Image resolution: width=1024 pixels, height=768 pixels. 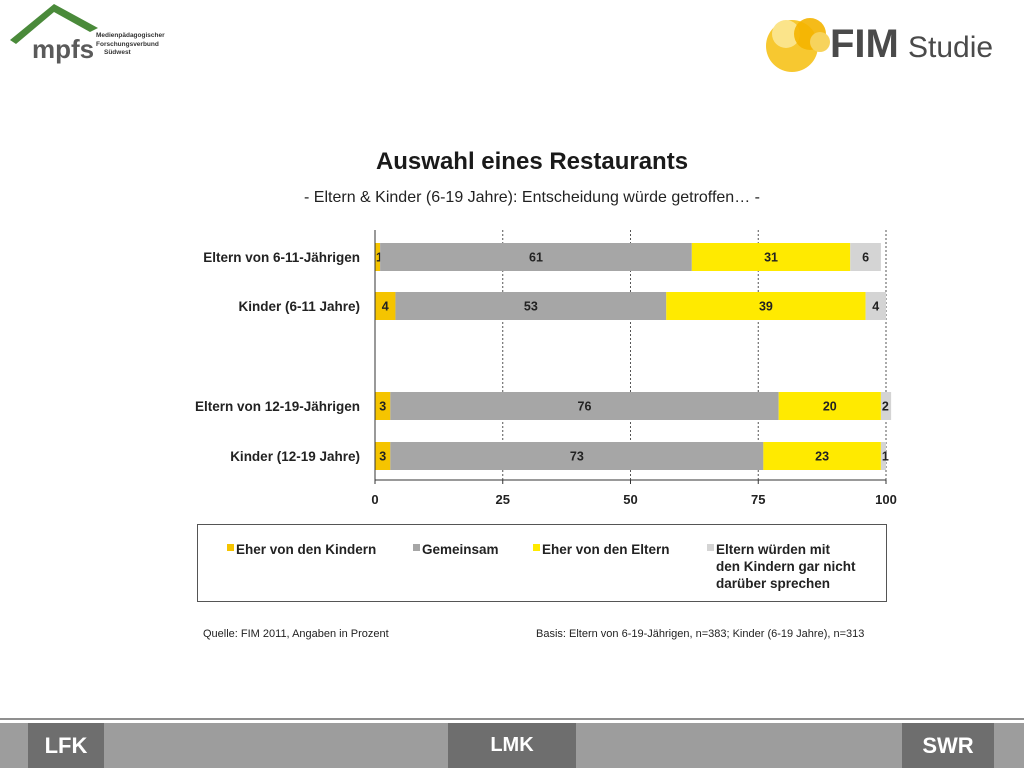 I want to click on swr-logo-text: SWR, so click(x=948, y=745).